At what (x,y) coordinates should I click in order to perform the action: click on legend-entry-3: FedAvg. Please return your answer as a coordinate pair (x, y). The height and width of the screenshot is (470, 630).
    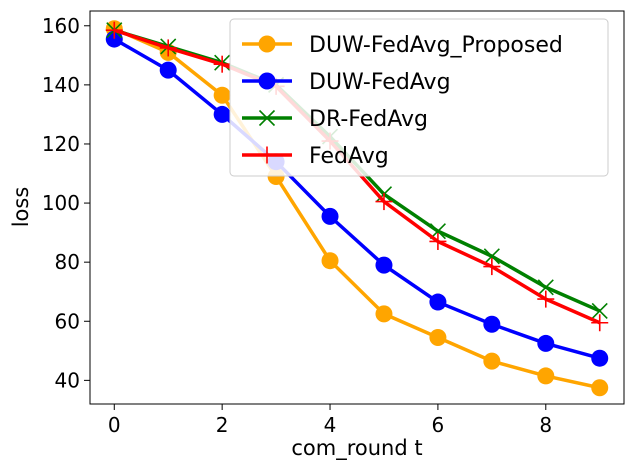
    Looking at the image, I should click on (315, 156).